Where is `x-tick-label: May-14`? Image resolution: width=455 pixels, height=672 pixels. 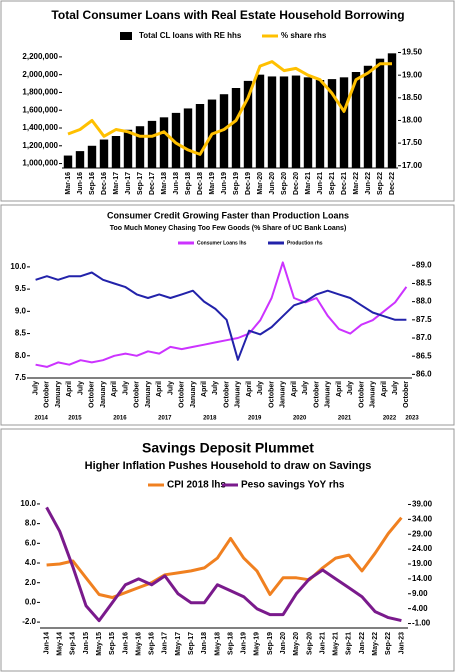
x-tick-label: May-14 is located at coordinates (60, 644).